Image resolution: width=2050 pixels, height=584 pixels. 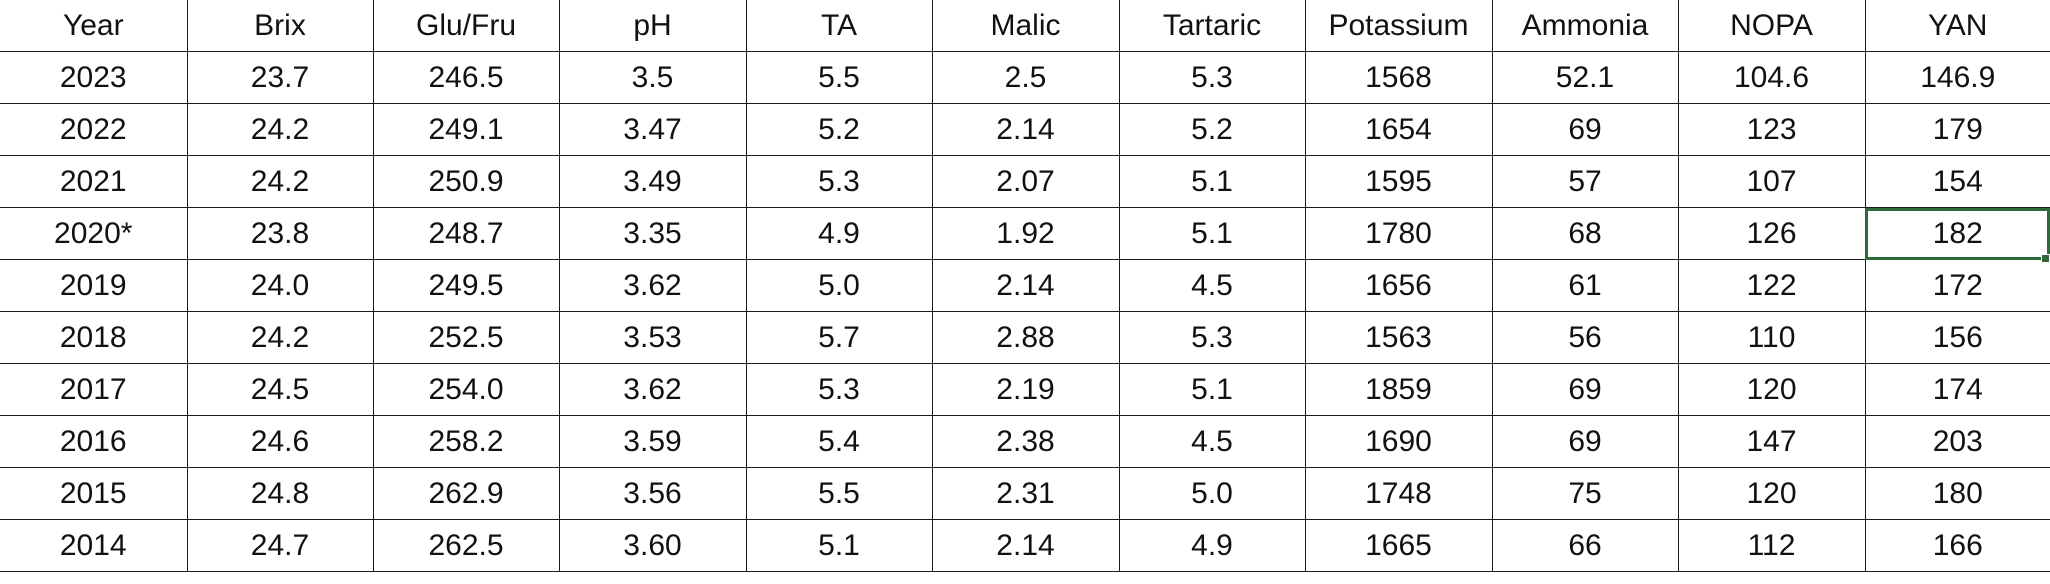 I want to click on cell-ph: 3.53, so click(x=652, y=337).